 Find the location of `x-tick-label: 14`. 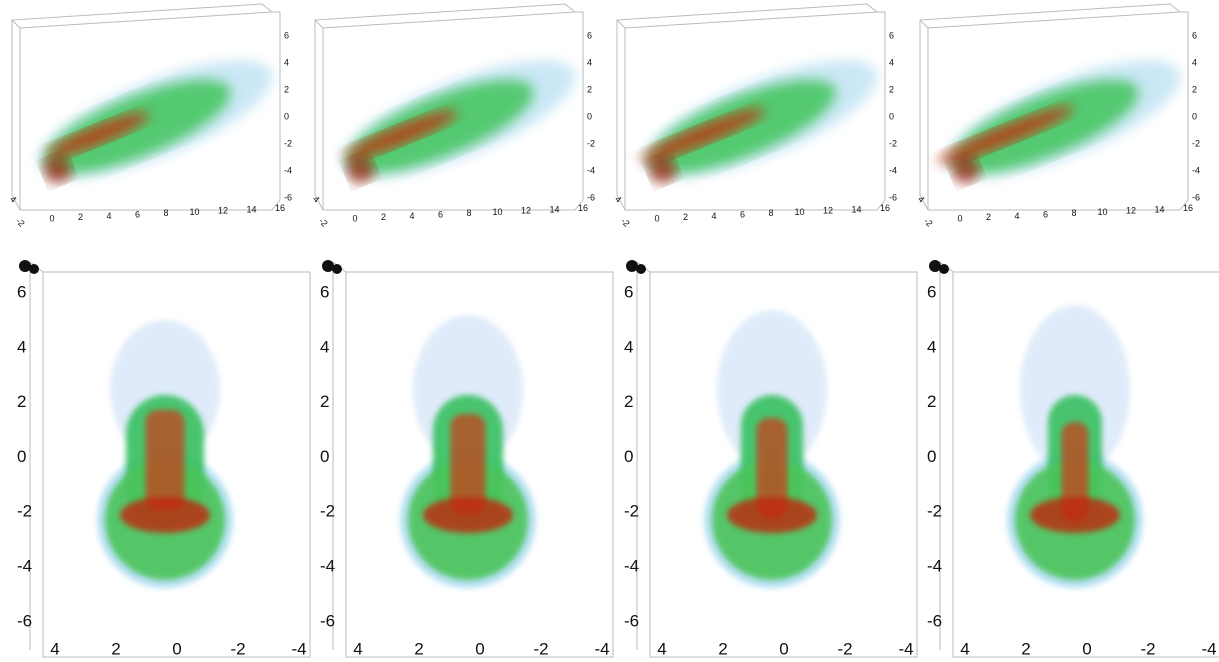

x-tick-label: 14 is located at coordinates (856, 209).